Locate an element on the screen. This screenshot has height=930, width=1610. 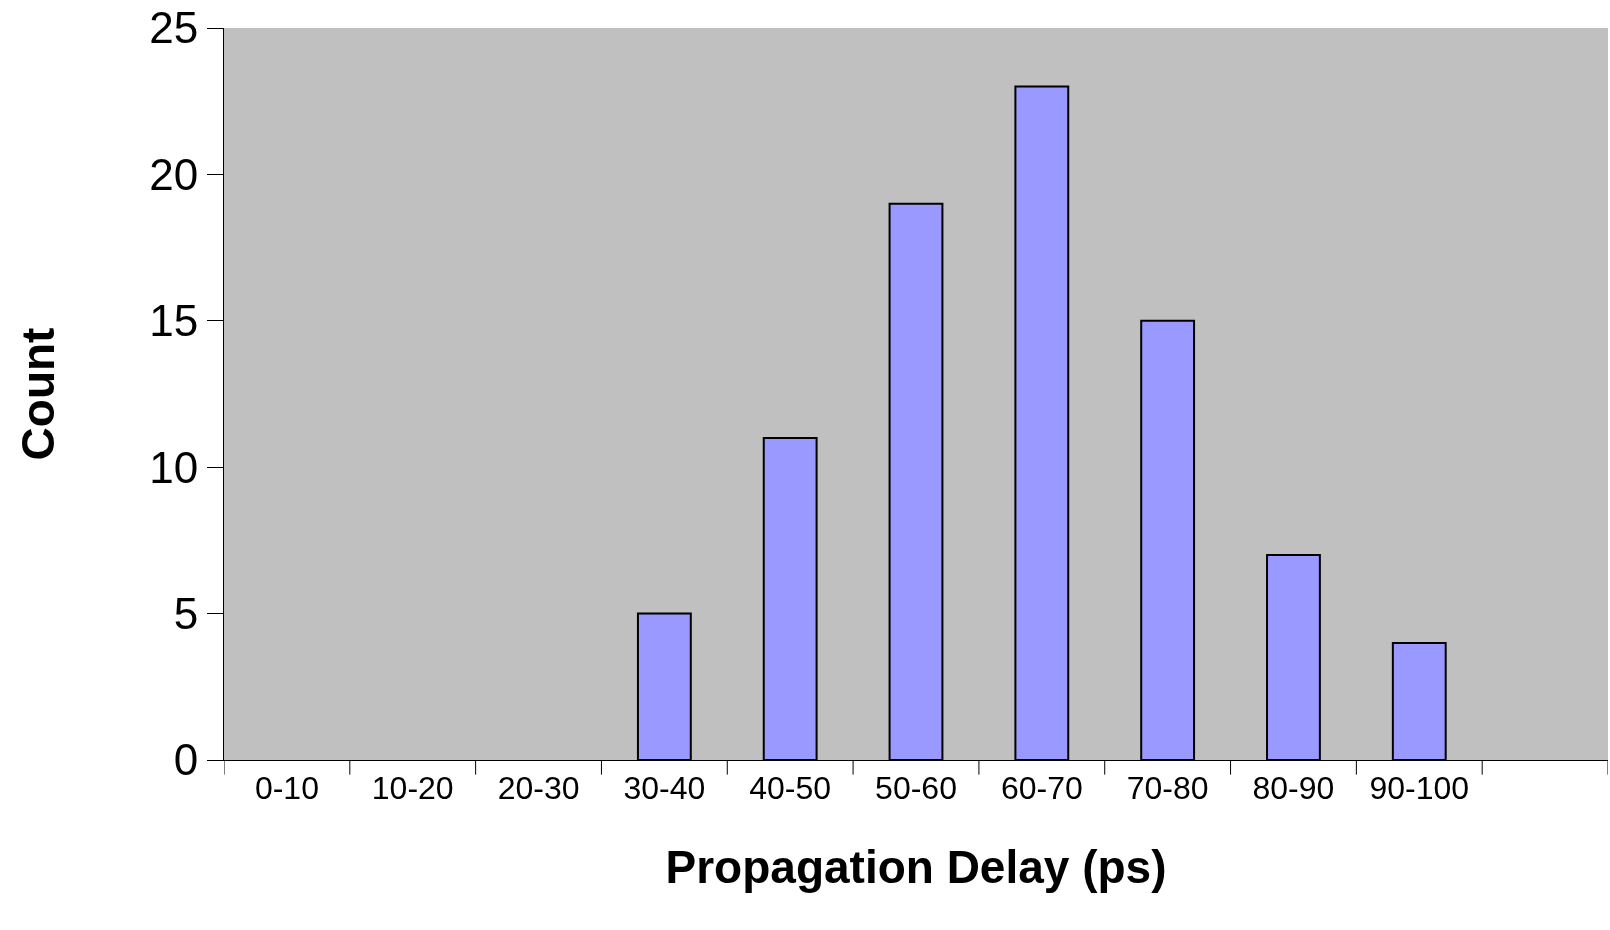
x-tick-label: 80-90 is located at coordinates (1293, 788).